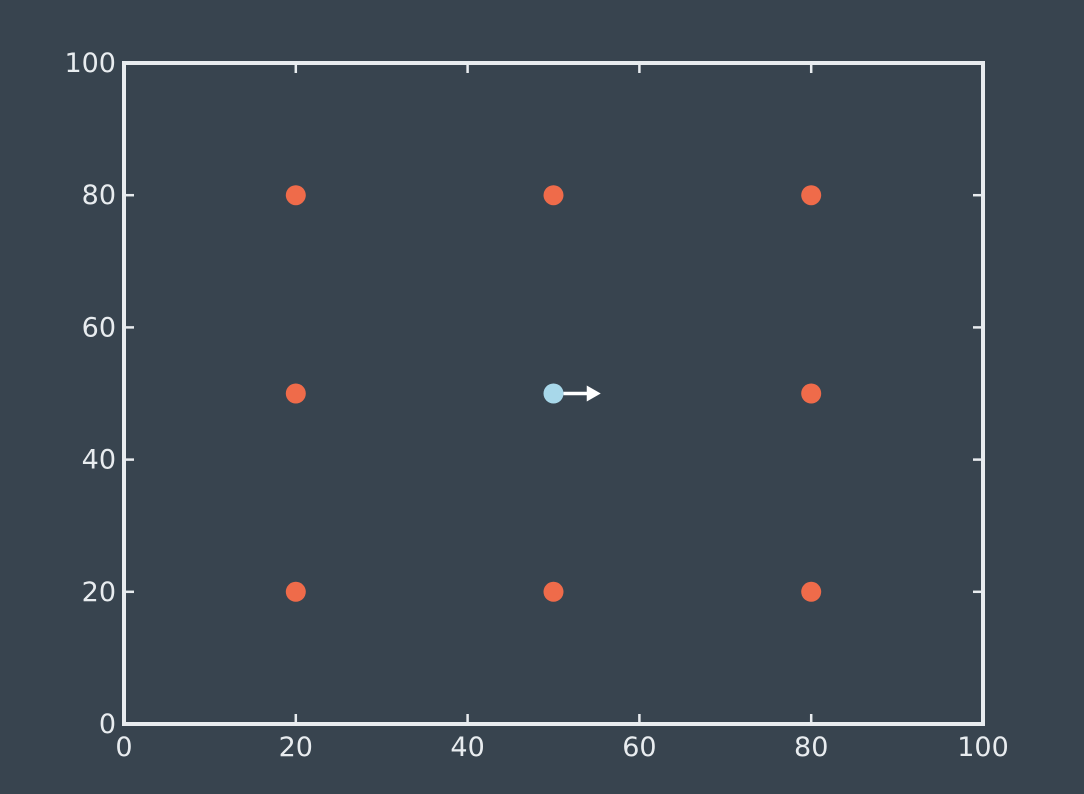 This screenshot has width=1084, height=794. I want to click on y-tick-label: 20, so click(99, 592).